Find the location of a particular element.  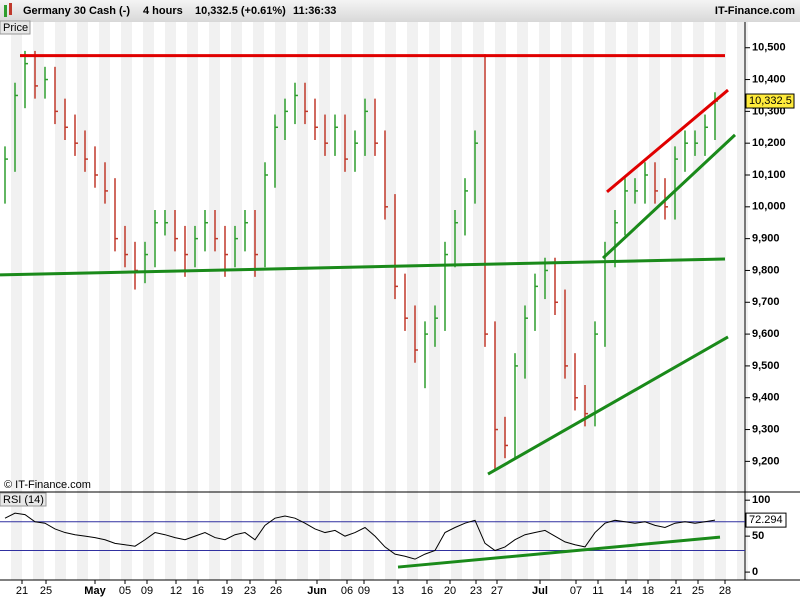

quote: 10,332.5 (+0.61%) is located at coordinates (240, 11).